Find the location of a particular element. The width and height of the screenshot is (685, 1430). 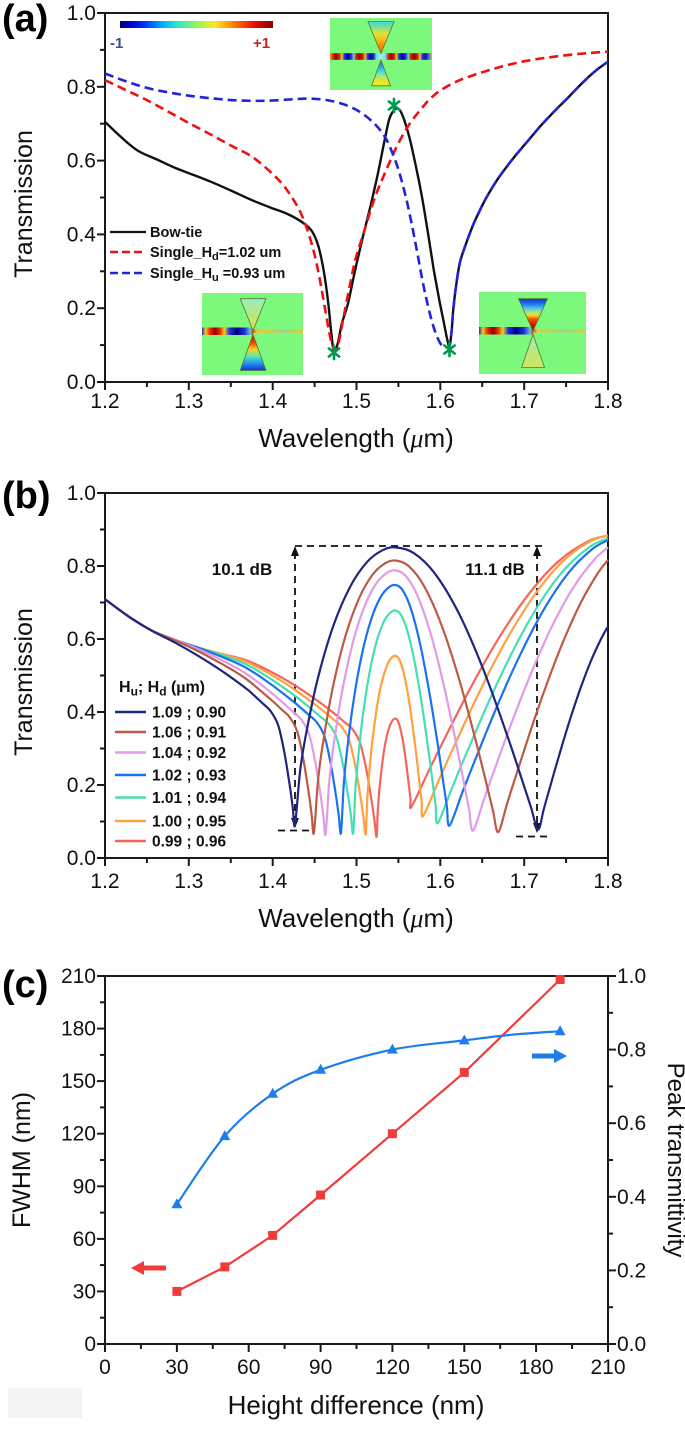

svg-text: Peak transmittivity is located at coordinates (673, 1160).